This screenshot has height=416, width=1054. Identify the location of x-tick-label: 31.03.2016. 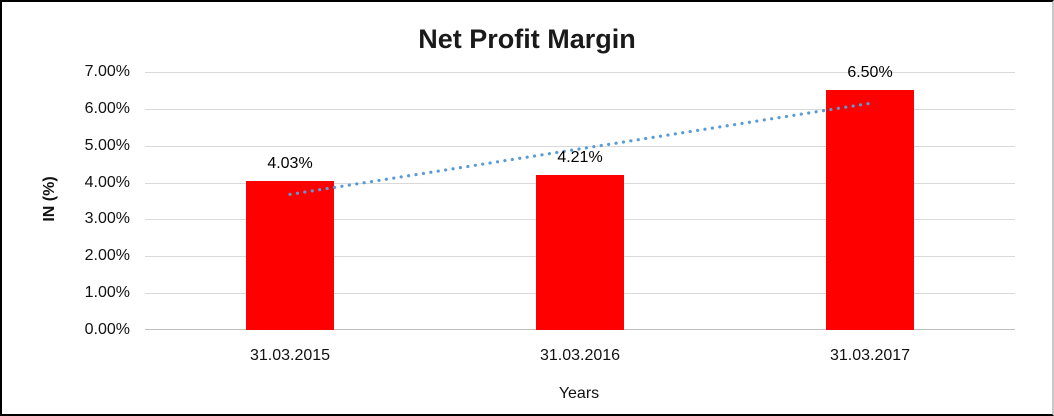
(580, 355).